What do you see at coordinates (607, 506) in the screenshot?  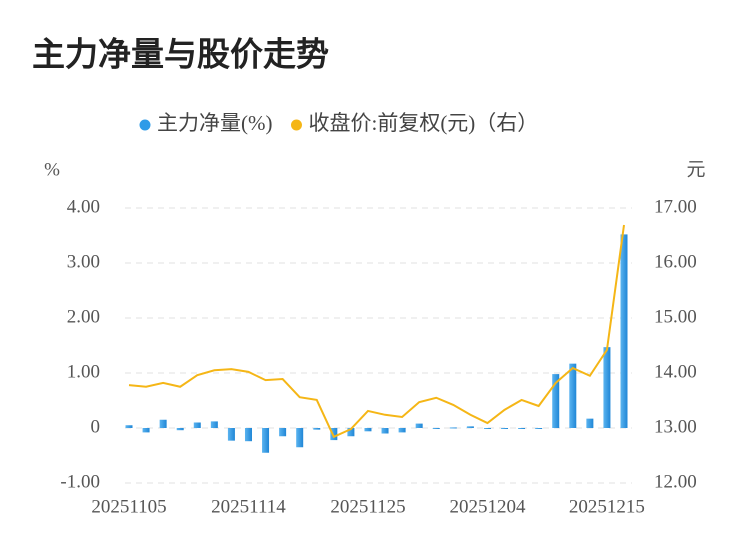 I see `x-tick-label: 20251215` at bounding box center [607, 506].